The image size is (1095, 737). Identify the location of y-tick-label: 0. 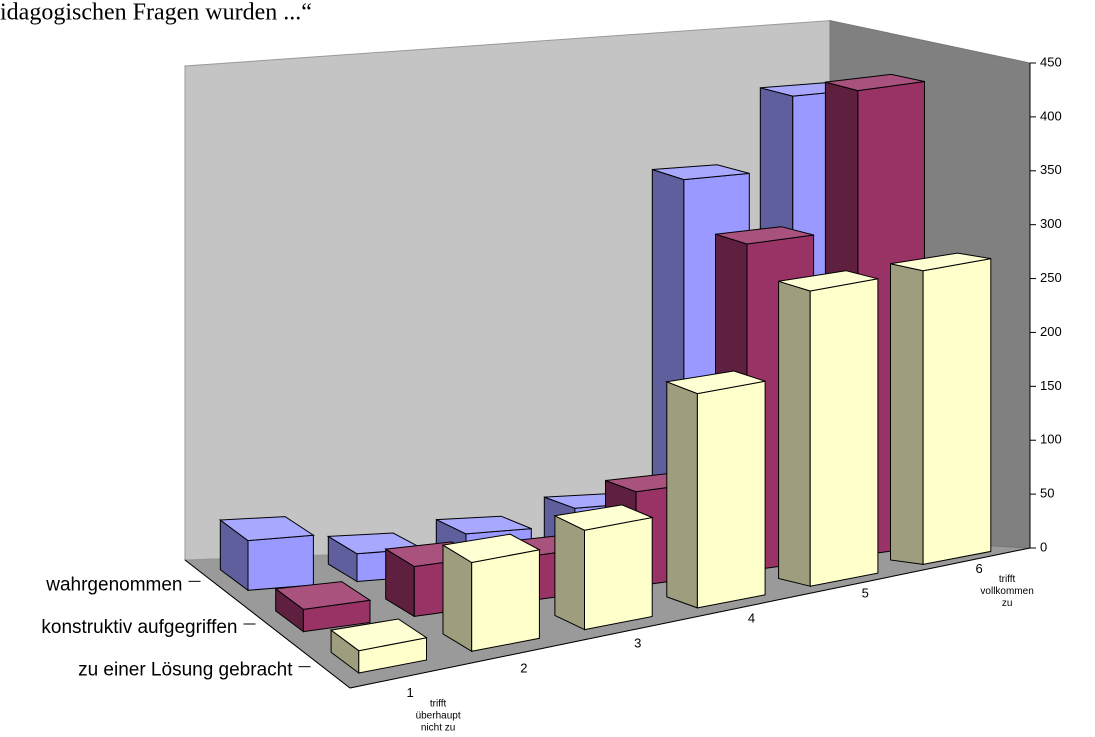
(1043, 546).